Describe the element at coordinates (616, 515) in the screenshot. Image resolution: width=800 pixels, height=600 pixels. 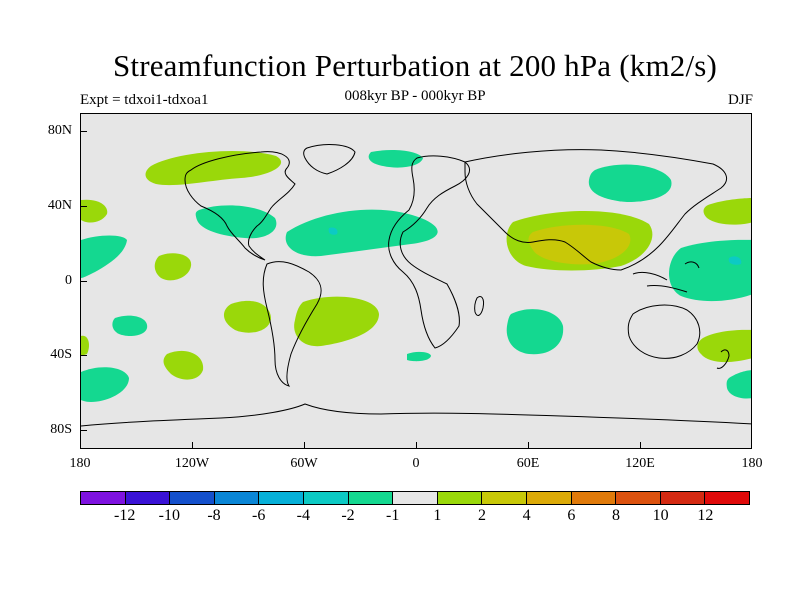
I see `color-scale-label: 8` at that location.